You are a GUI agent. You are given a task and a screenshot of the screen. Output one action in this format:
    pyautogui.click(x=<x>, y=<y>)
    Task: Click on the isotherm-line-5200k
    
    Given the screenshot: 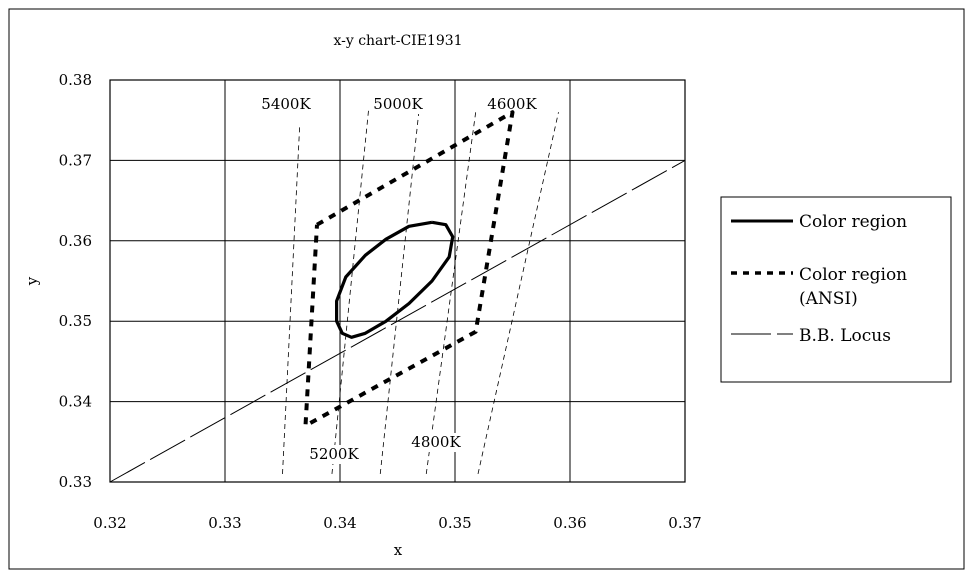 What is the action you would take?
    pyautogui.click(x=350, y=291)
    